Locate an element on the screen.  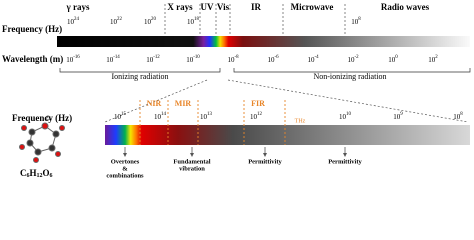
tick-exponent: -14 is located at coordinates (116, 57).